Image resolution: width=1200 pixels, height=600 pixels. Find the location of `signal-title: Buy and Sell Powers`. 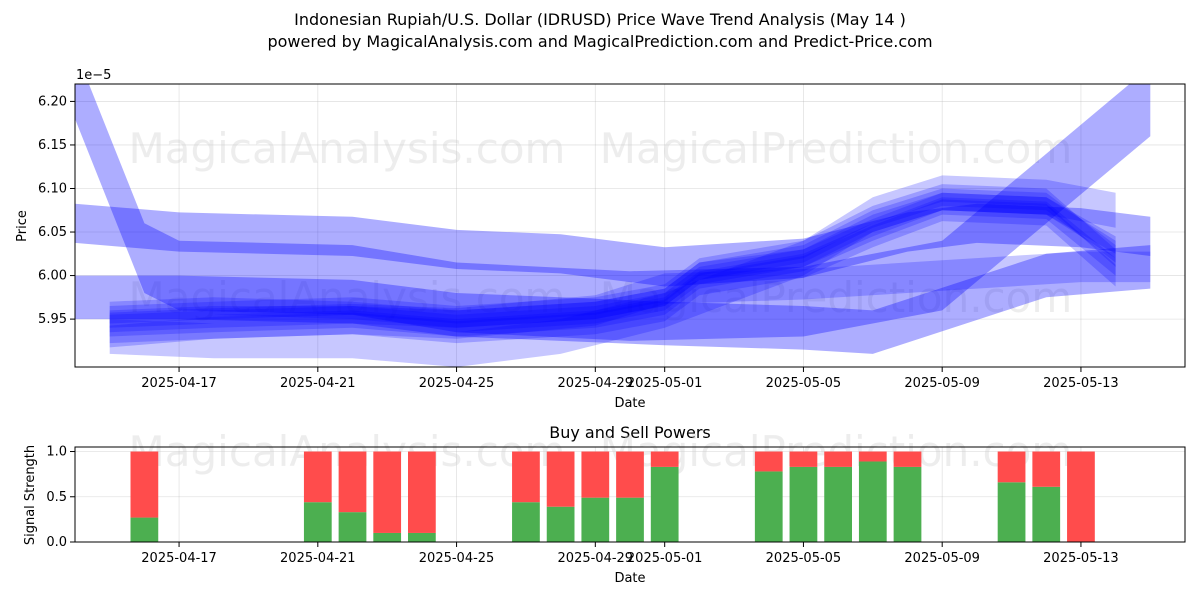

signal-title: Buy and Sell Powers is located at coordinates (630, 432).